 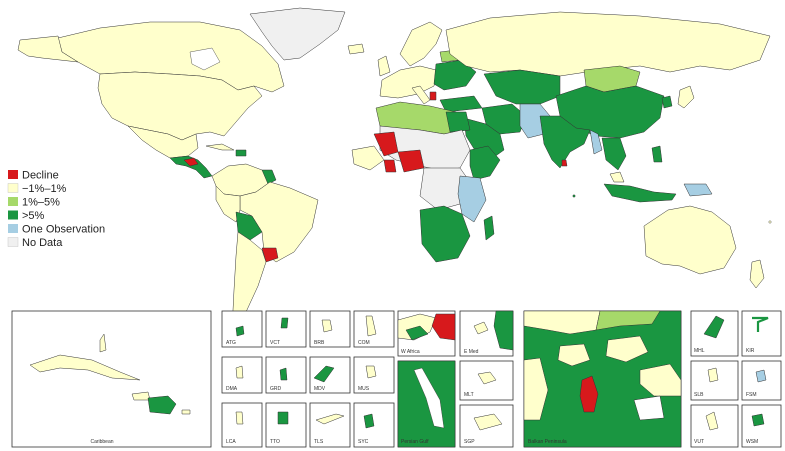 I want to click on inset-label-tto: TTO, so click(x=275, y=442).